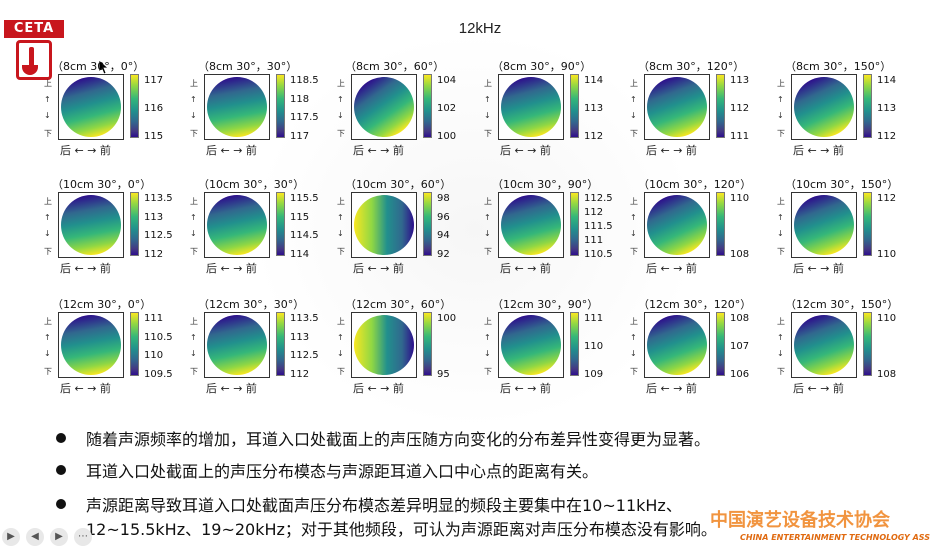 The image size is (930, 554). What do you see at coordinates (594, 346) in the screenshot?
I see `colorbar-tick-label: 110` at bounding box center [594, 346].